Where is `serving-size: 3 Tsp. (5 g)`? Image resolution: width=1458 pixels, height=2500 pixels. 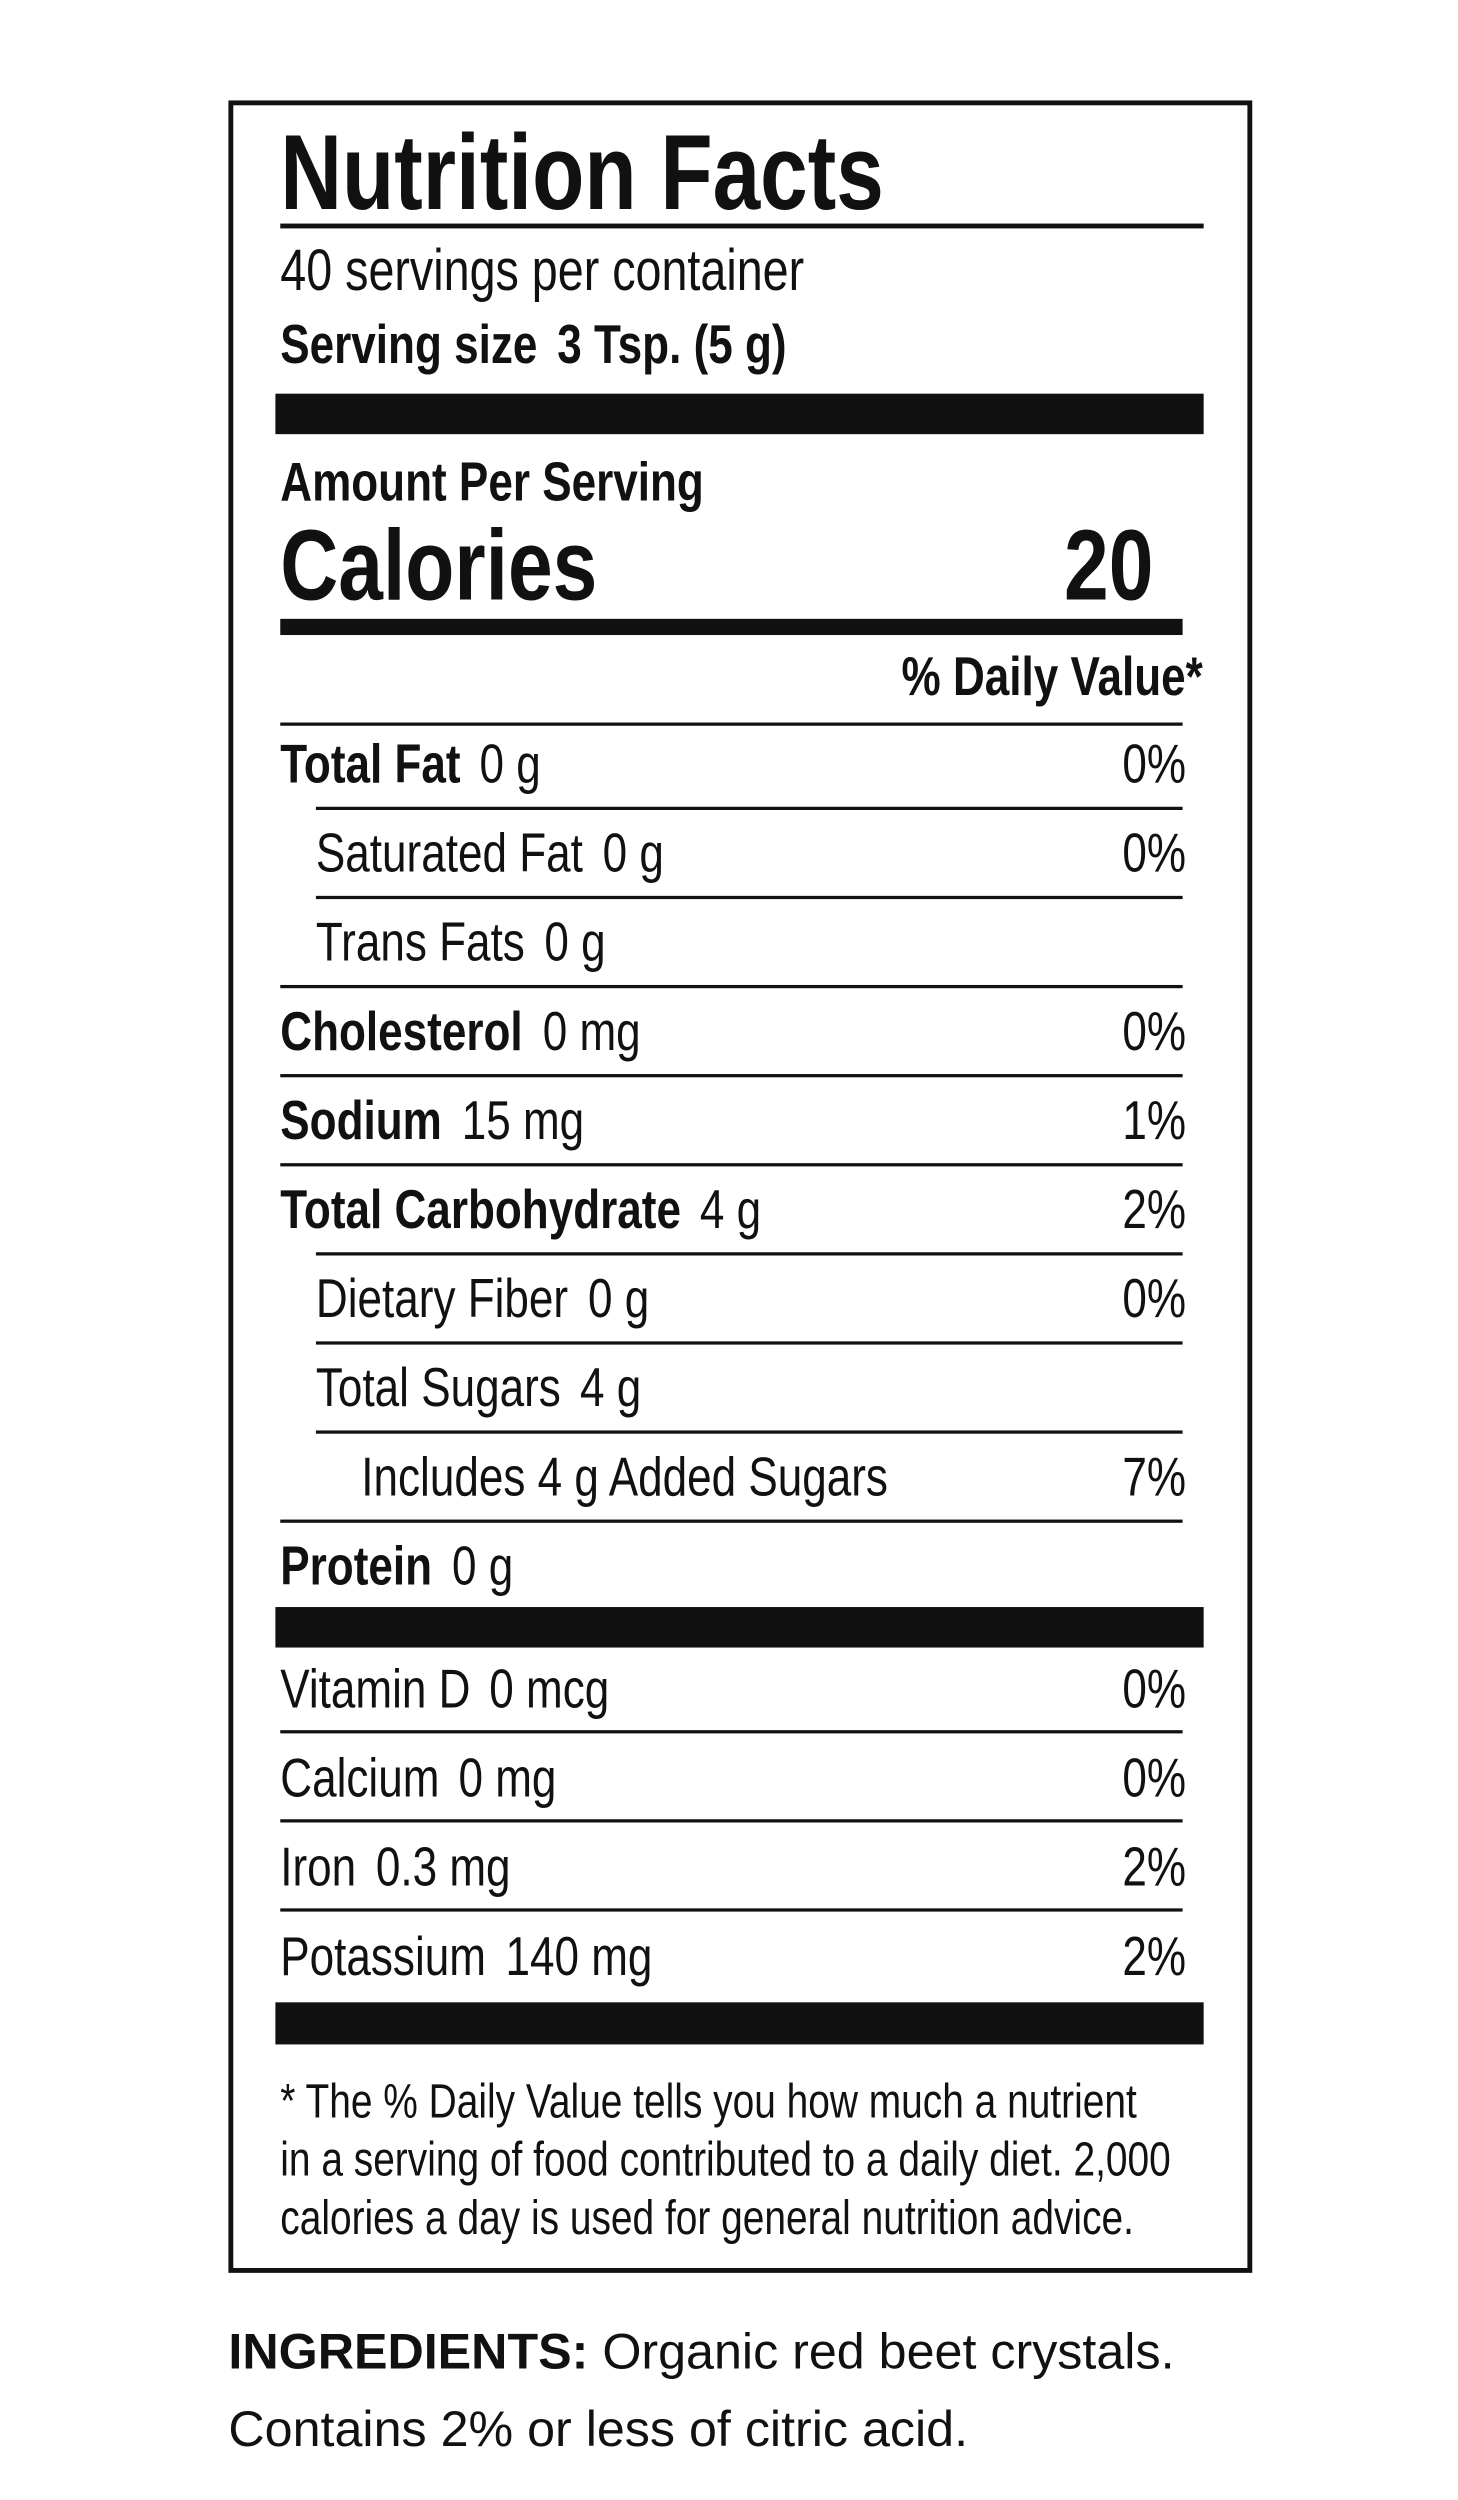 serving-size: 3 Tsp. (5 g) is located at coordinates (671, 345).